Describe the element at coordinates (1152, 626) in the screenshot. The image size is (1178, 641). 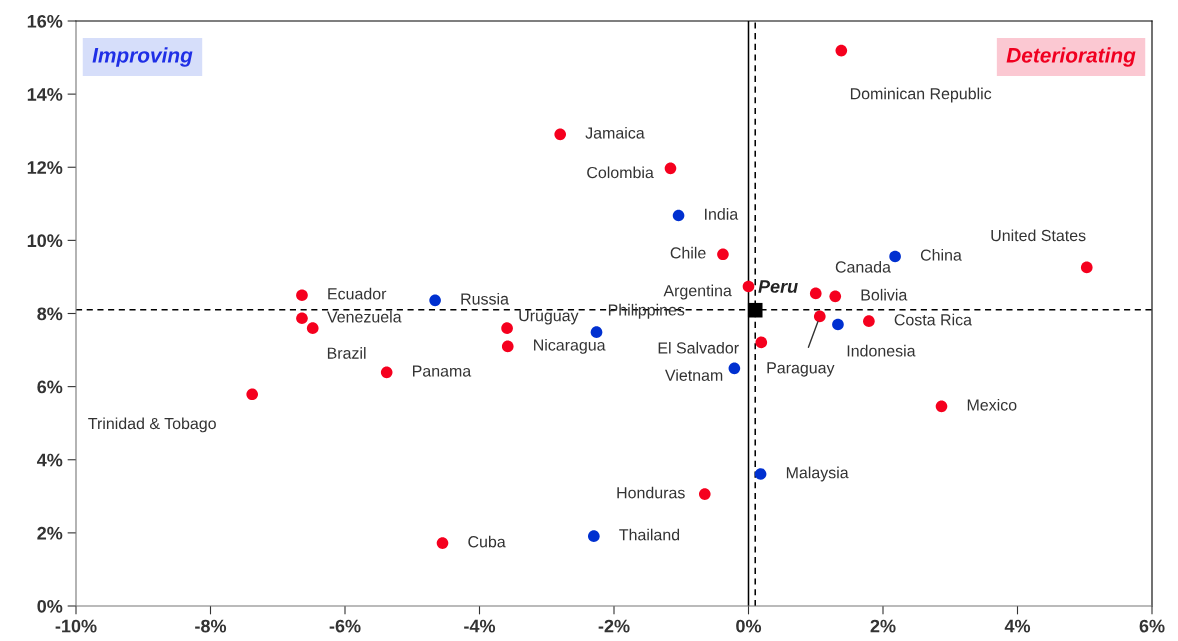
I see `x-tick-label: 6%` at that location.